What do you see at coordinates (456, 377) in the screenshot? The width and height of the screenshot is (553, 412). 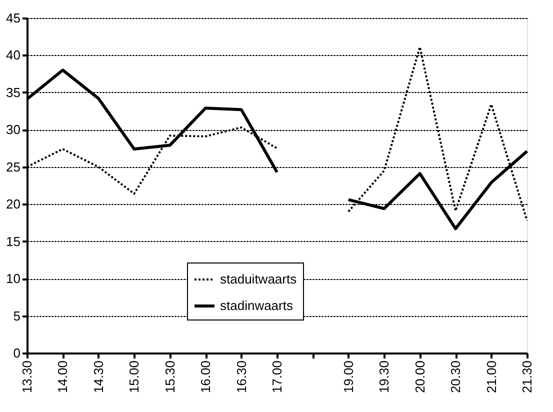 I see `x-tick-label: 20.30` at bounding box center [456, 377].